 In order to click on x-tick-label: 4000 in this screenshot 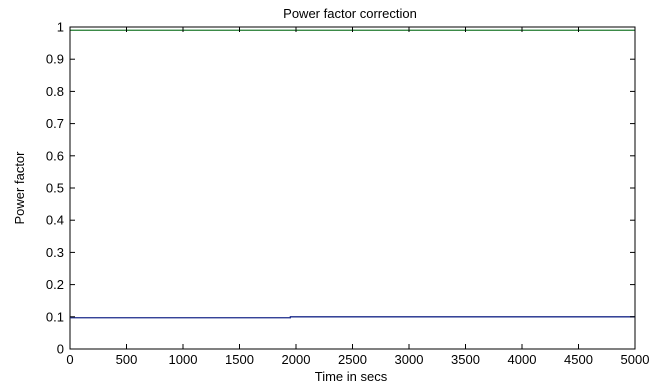, I will do `click(522, 359)`.